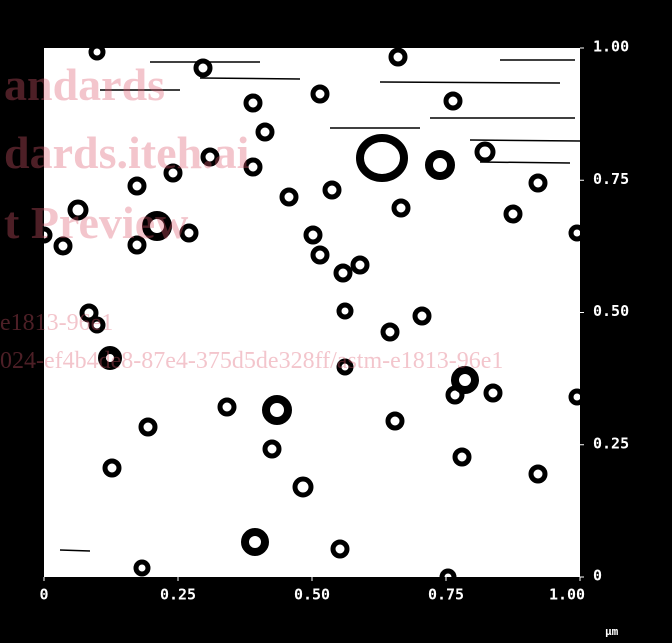 The width and height of the screenshot is (672, 643). Describe the element at coordinates (567, 595) in the screenshot. I see `x-tick-label: 1.00` at that location.